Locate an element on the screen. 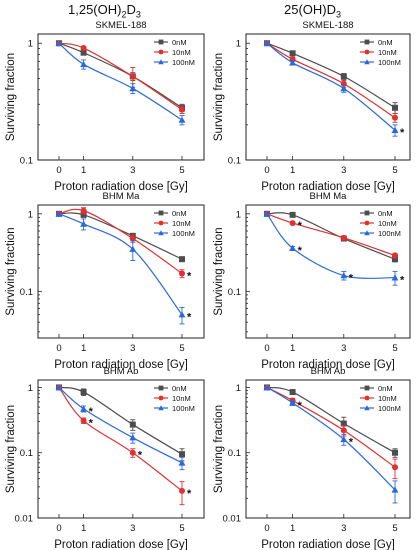 Image resolution: width=417 pixels, height=550 pixels. panel-title: SKMEL-188 is located at coordinates (327, 25).